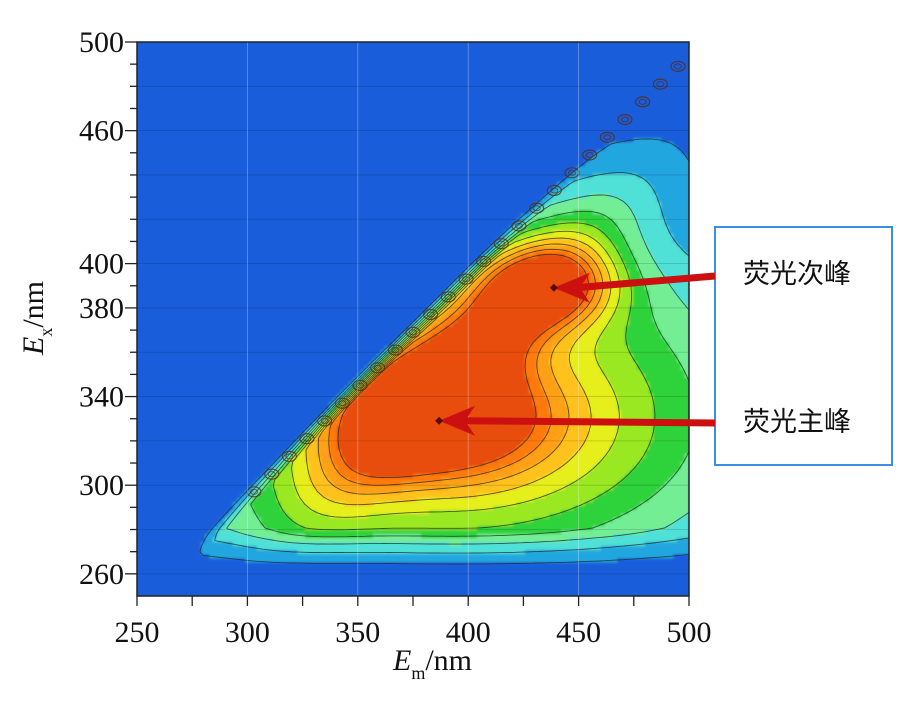  Describe the element at coordinates (46, 332) in the screenshot. I see `y-axis-title-sub: x` at that location.